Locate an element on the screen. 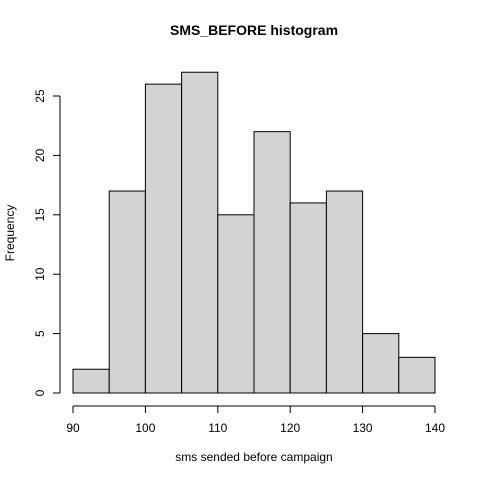 The height and width of the screenshot is (480, 480). x-tick-label-120: 120 is located at coordinates (290, 428).